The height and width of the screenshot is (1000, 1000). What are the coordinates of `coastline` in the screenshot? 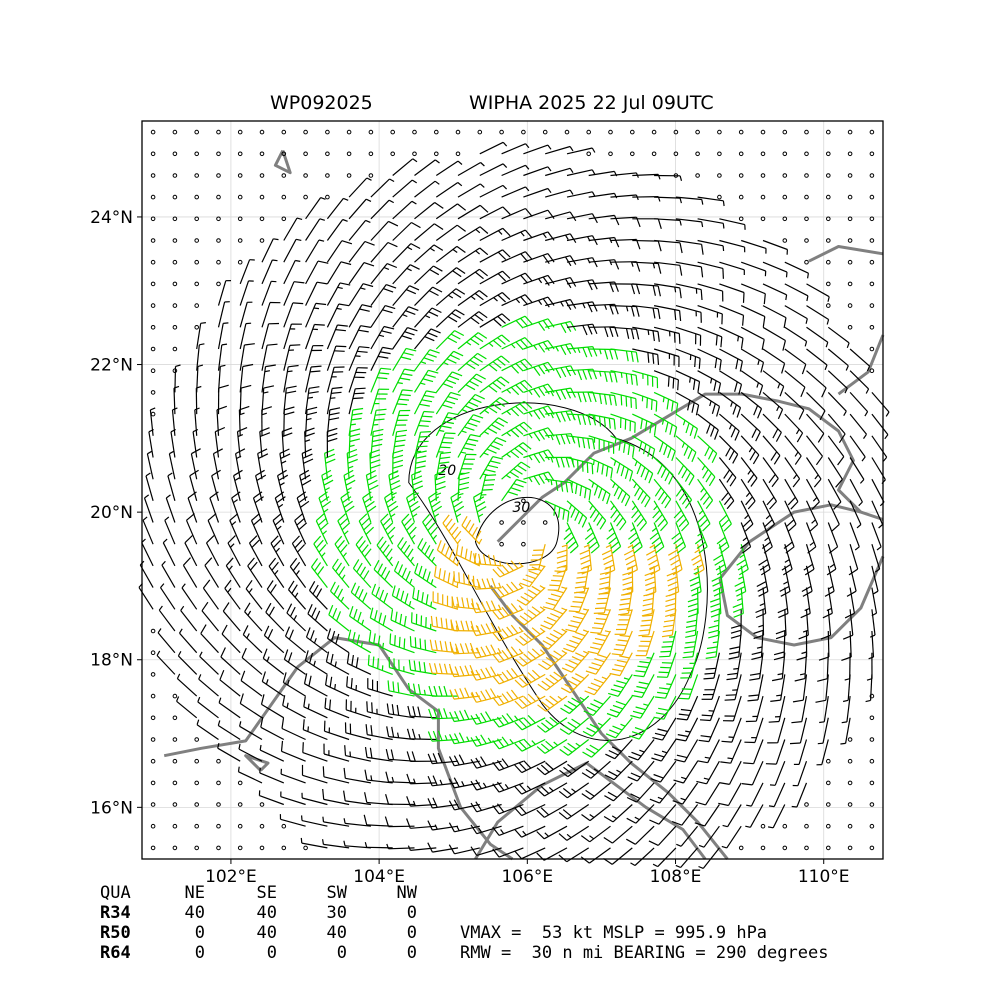 It's located at (690, 467).